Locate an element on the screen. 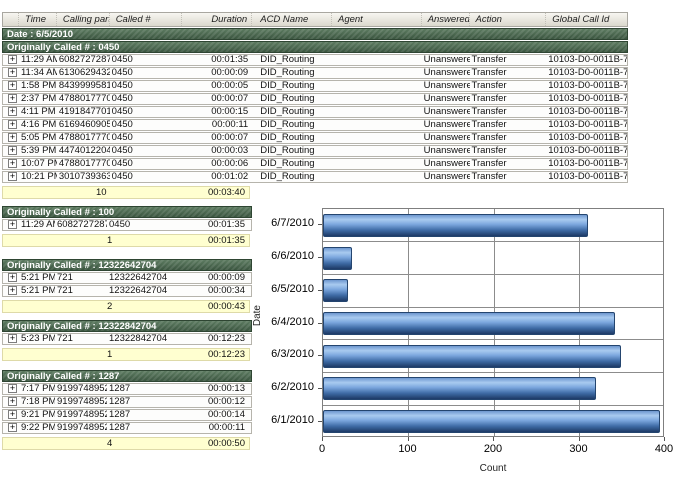  group-banner: Originally Called # : 1287 is located at coordinates (127, 376).